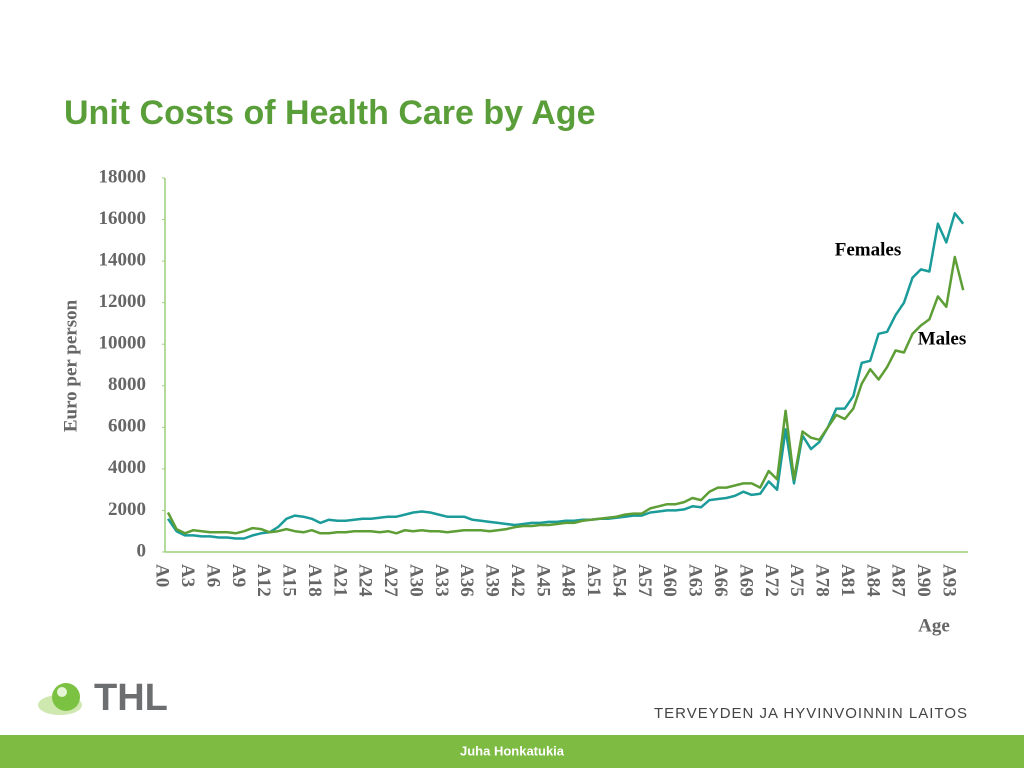 Image resolution: width=1024 pixels, height=773 pixels. Describe the element at coordinates (339, 580) in the screenshot. I see `x-tick-label: A21` at that location.